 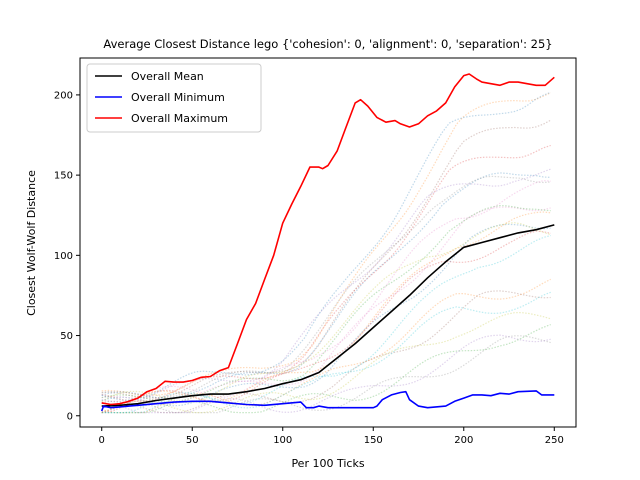 I want to click on legend-label: Overall Mean, so click(x=167, y=76).